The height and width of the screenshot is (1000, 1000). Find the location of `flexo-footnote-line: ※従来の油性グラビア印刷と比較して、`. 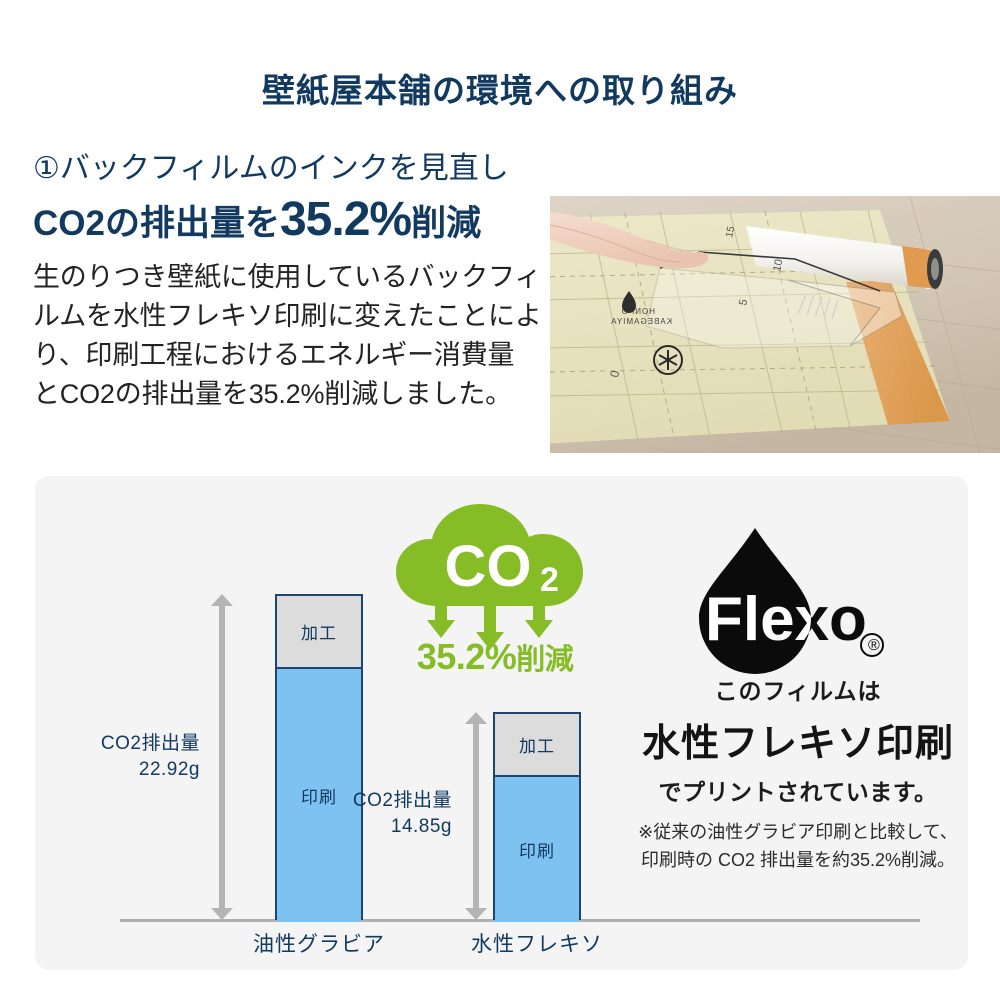

flexo-footnote-line: ※従来の油性グラビア印刷と比較して、 is located at coordinates (798, 832).